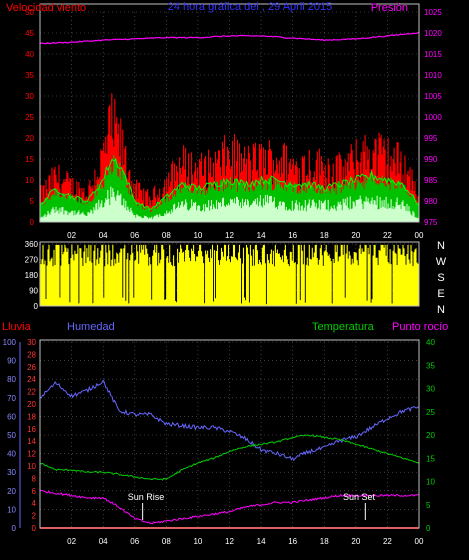 The width and height of the screenshot is (469, 560). What do you see at coordinates (46, 8) in the screenshot?
I see `wind-speed-label: Velocidad viento` at bounding box center [46, 8].